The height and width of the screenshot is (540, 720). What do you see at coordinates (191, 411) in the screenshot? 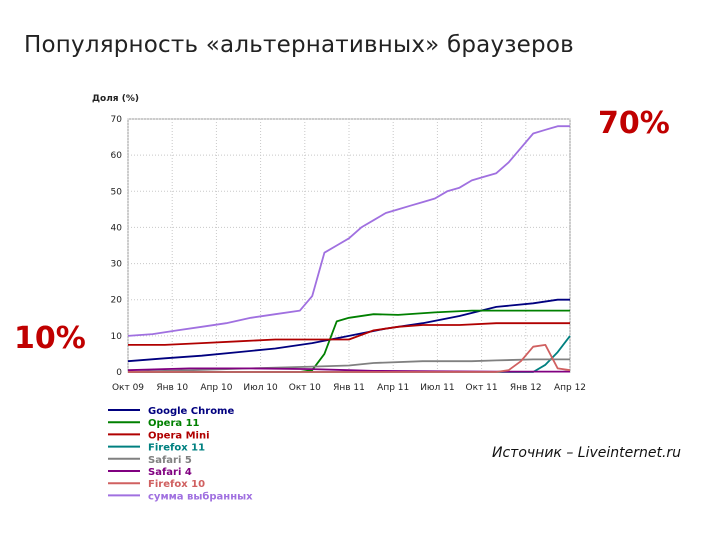
I see `legend-label: Google Chrome` at bounding box center [191, 411].